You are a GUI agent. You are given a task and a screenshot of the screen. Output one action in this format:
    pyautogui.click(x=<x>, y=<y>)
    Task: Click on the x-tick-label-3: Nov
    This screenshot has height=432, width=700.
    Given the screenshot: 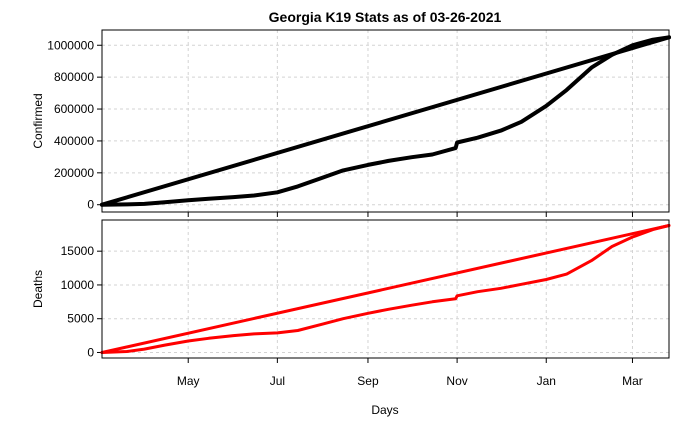 What is the action you would take?
    pyautogui.click(x=456, y=381)
    